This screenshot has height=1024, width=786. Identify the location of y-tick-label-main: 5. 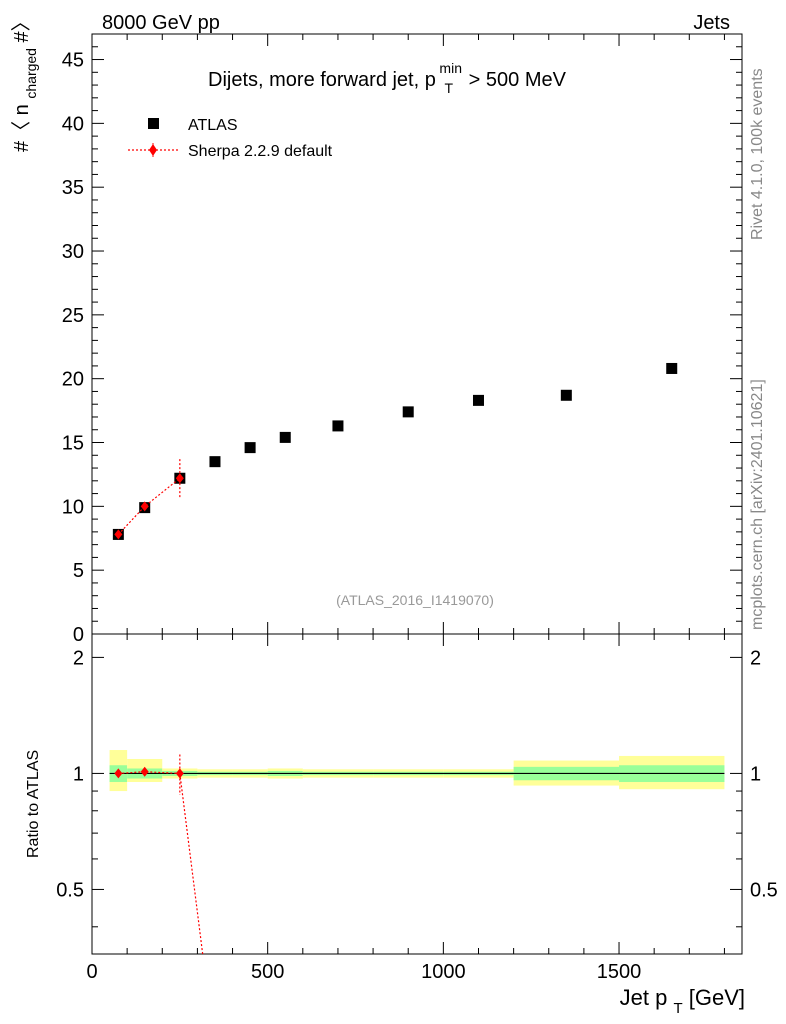
(78, 571).